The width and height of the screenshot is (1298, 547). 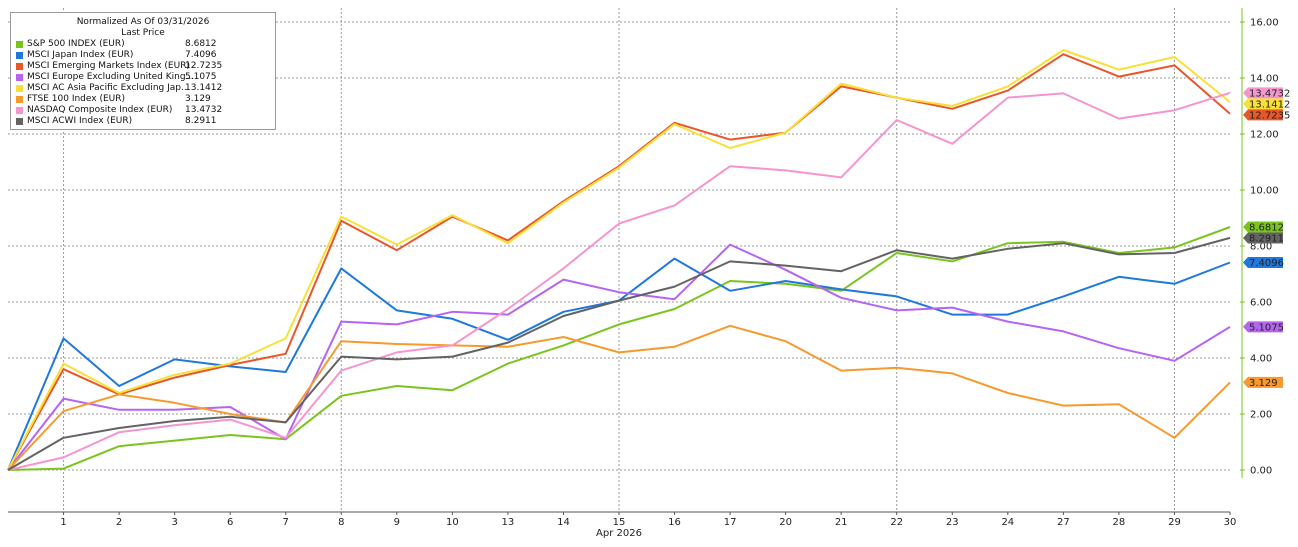 I want to click on legend-header-last-price: Last Price, so click(x=143, y=33).